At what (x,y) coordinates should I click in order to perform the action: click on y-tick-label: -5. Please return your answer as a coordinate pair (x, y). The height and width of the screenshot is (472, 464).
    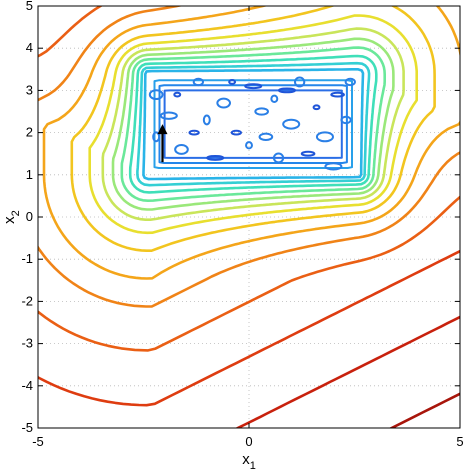
    Looking at the image, I should click on (27, 427).